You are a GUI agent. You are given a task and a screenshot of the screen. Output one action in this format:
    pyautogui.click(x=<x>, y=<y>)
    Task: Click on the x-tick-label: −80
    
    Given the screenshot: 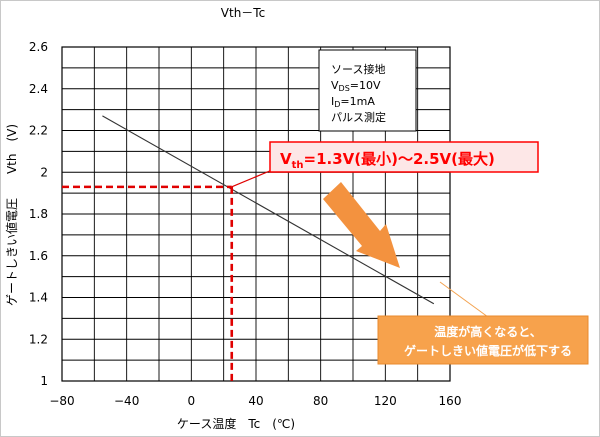 What is the action you would take?
    pyautogui.click(x=61, y=401)
    